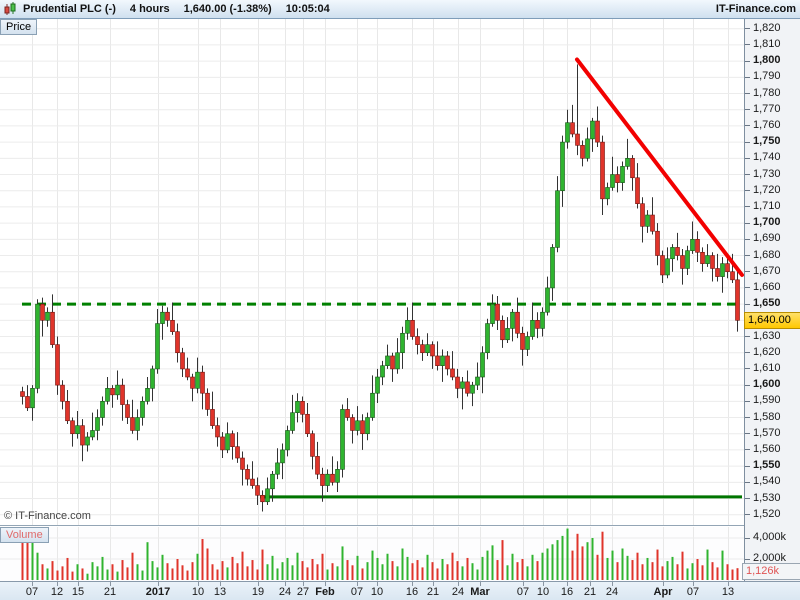  What do you see at coordinates (767, 92) in the screenshot?
I see `price-tick-label: 1,780` at bounding box center [767, 92].